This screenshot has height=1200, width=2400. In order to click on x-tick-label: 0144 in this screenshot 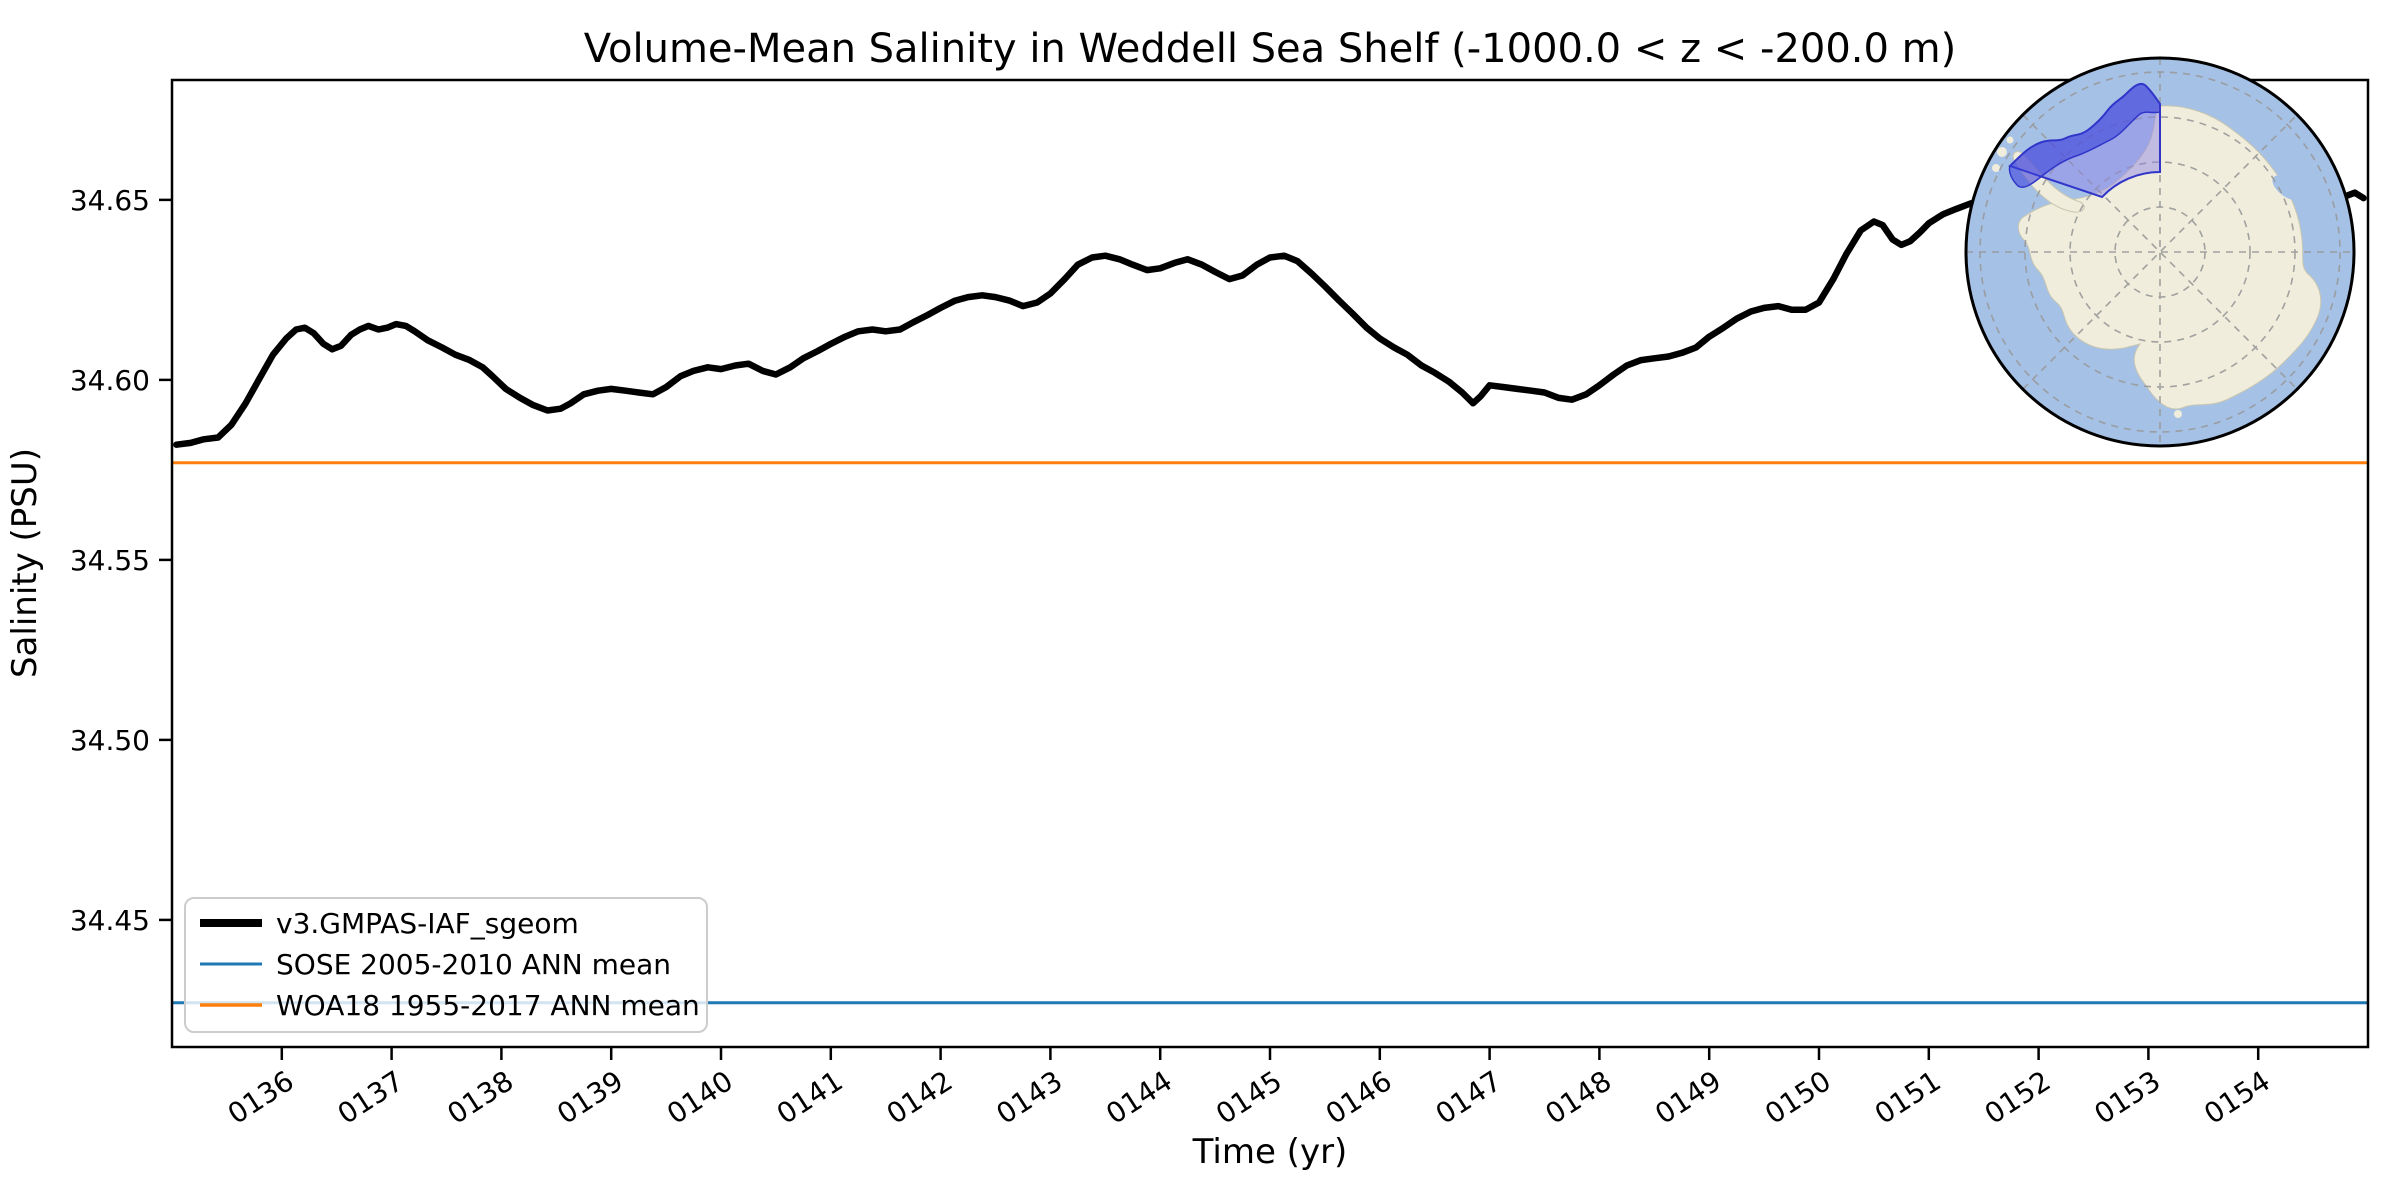, I will do `click(1139, 1097)`.